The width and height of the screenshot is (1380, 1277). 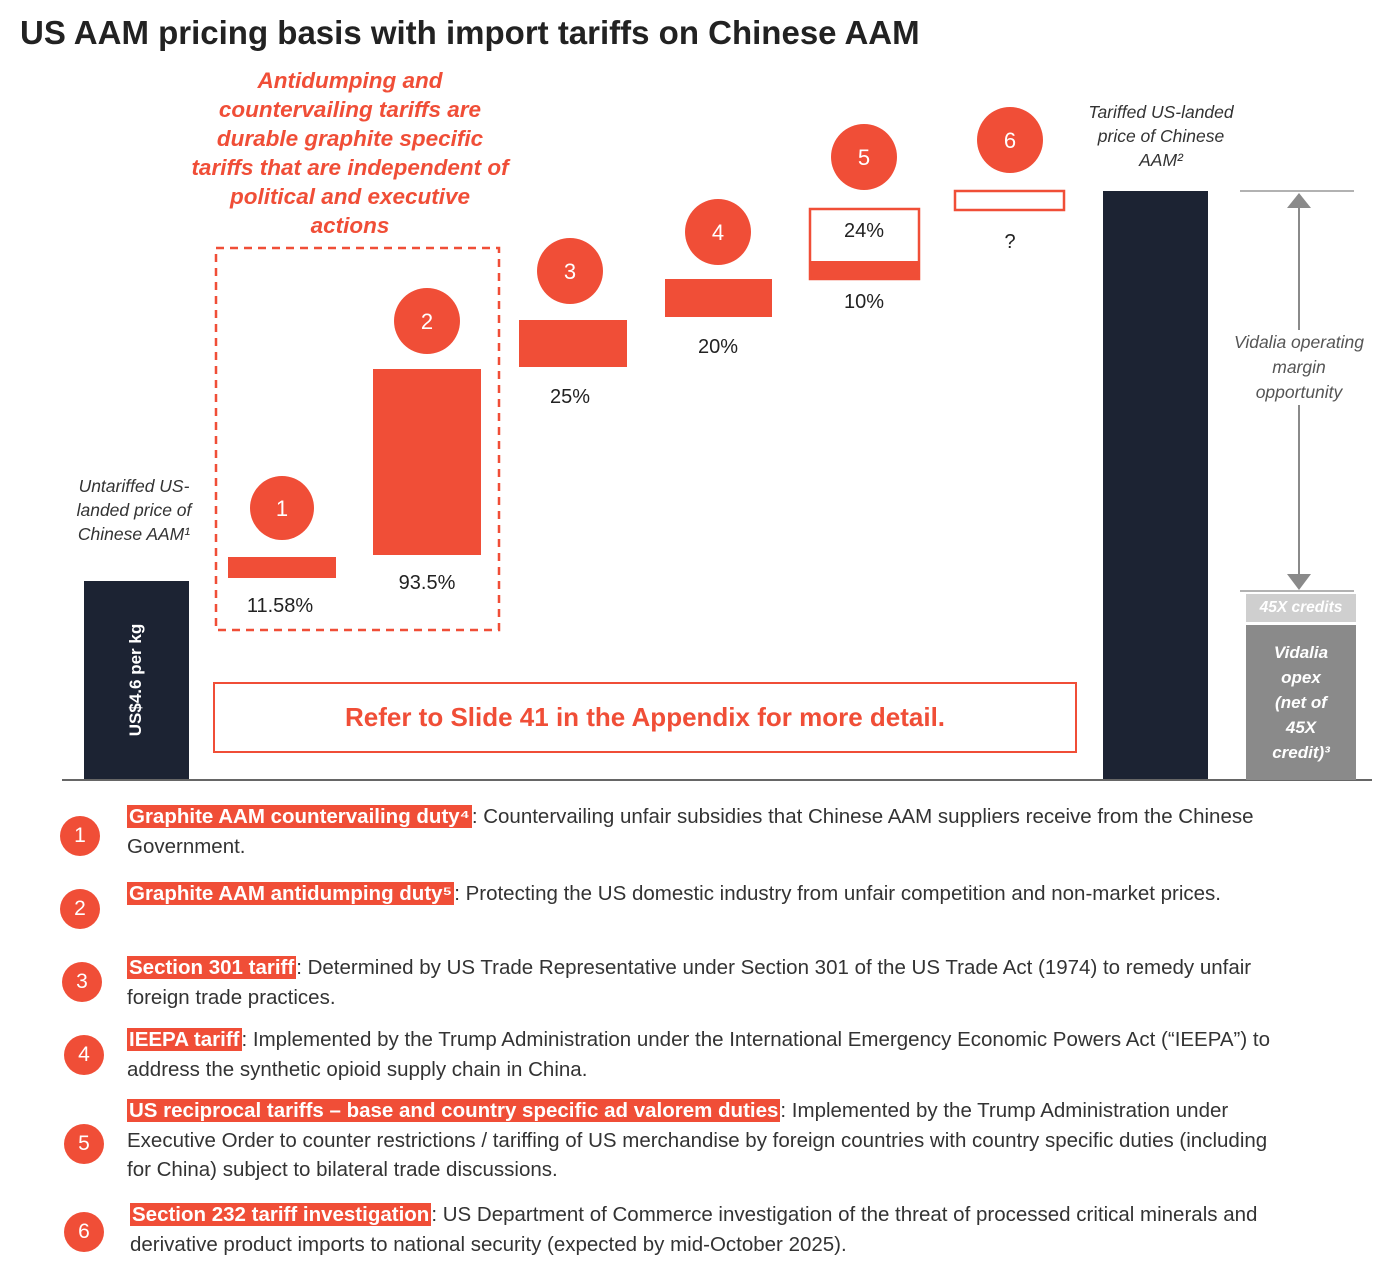 What do you see at coordinates (84, 1144) in the screenshot?
I see `legend-number-5: 5` at bounding box center [84, 1144].